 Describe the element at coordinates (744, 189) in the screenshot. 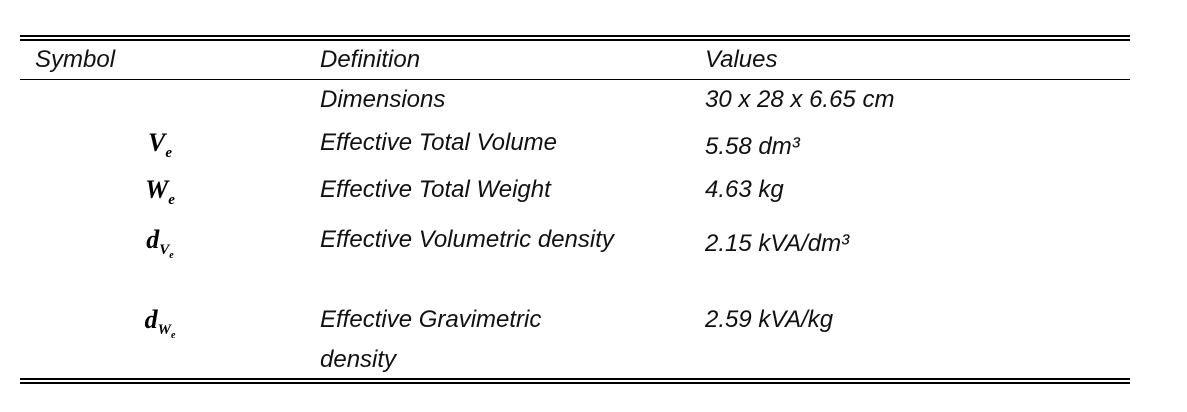

I see `value: 4.63 kg` at that location.